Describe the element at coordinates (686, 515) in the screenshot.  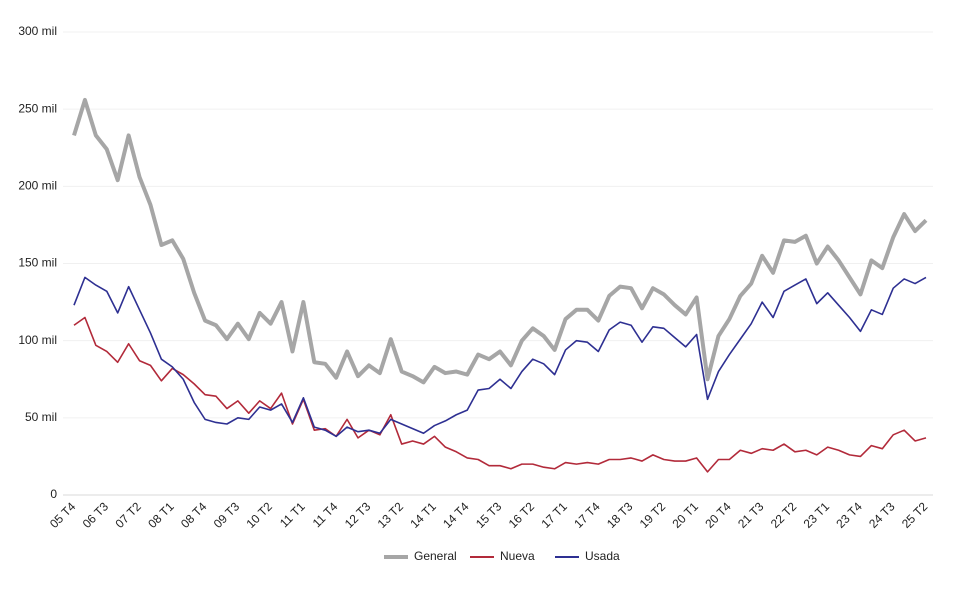
I see `x-tick-label: 20 T1` at that location.